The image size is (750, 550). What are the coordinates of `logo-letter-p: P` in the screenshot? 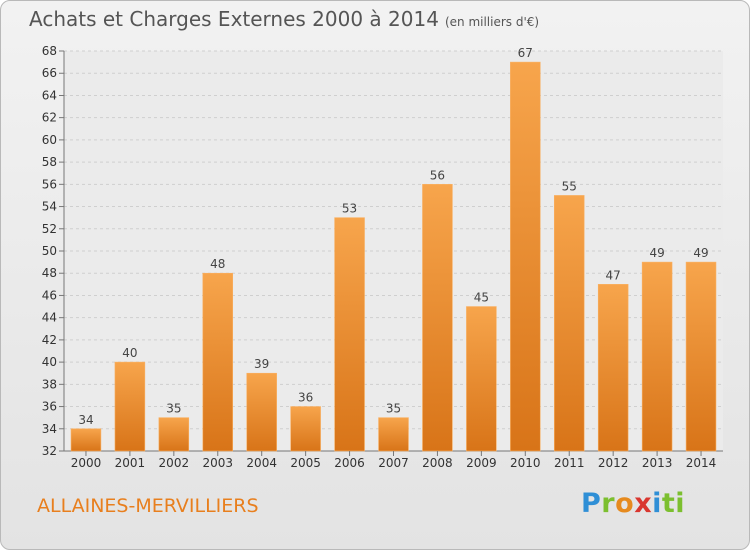 It's located at (591, 503).